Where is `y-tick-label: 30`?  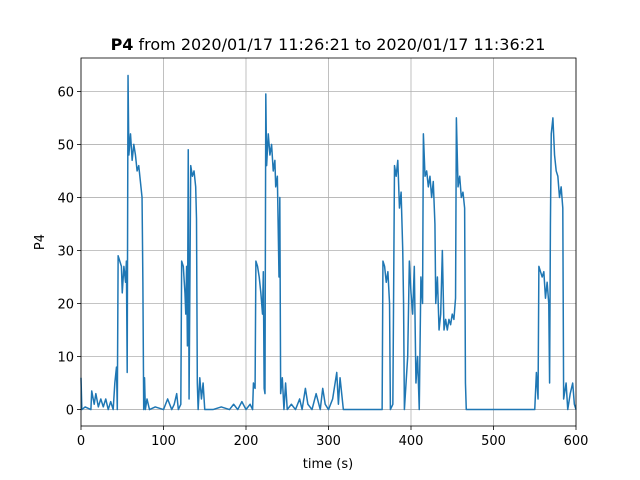 y-tick-label: 30 is located at coordinates (65, 251).